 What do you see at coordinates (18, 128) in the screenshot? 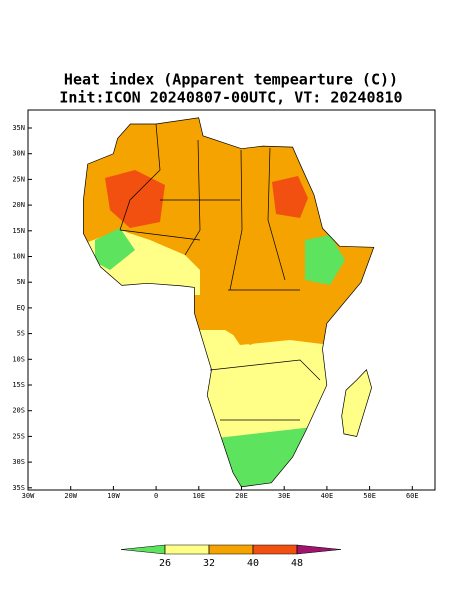
I see `y-tick-label: 35N` at bounding box center [18, 128].